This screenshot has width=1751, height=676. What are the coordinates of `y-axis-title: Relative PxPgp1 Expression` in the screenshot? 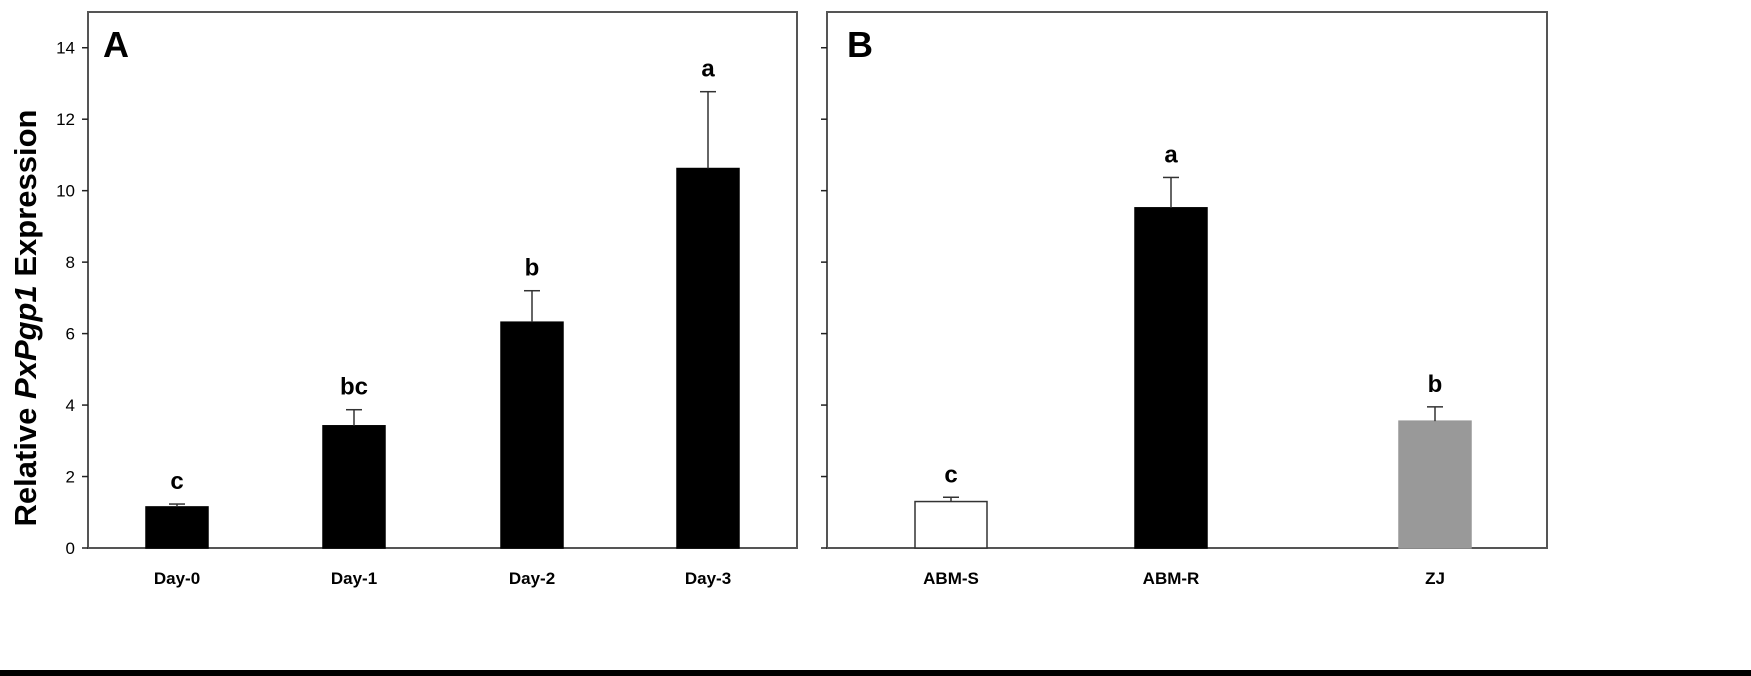 It's located at (25, 318).